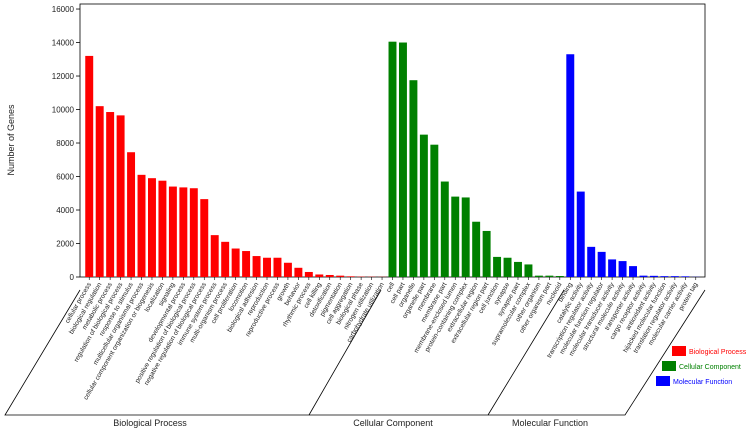 The width and height of the screenshot is (751, 429). What do you see at coordinates (550, 423) in the screenshot?
I see `group-label: Molecular Function` at bounding box center [550, 423].